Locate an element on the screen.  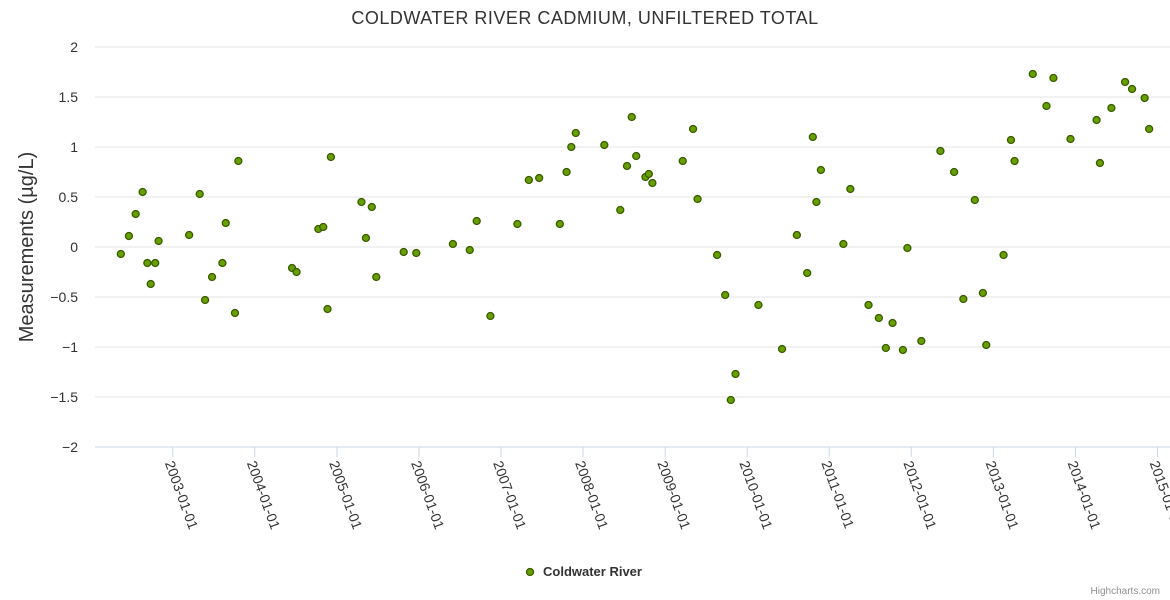
y-axis-label: Measurements (µg/L) is located at coordinates (27, 247).